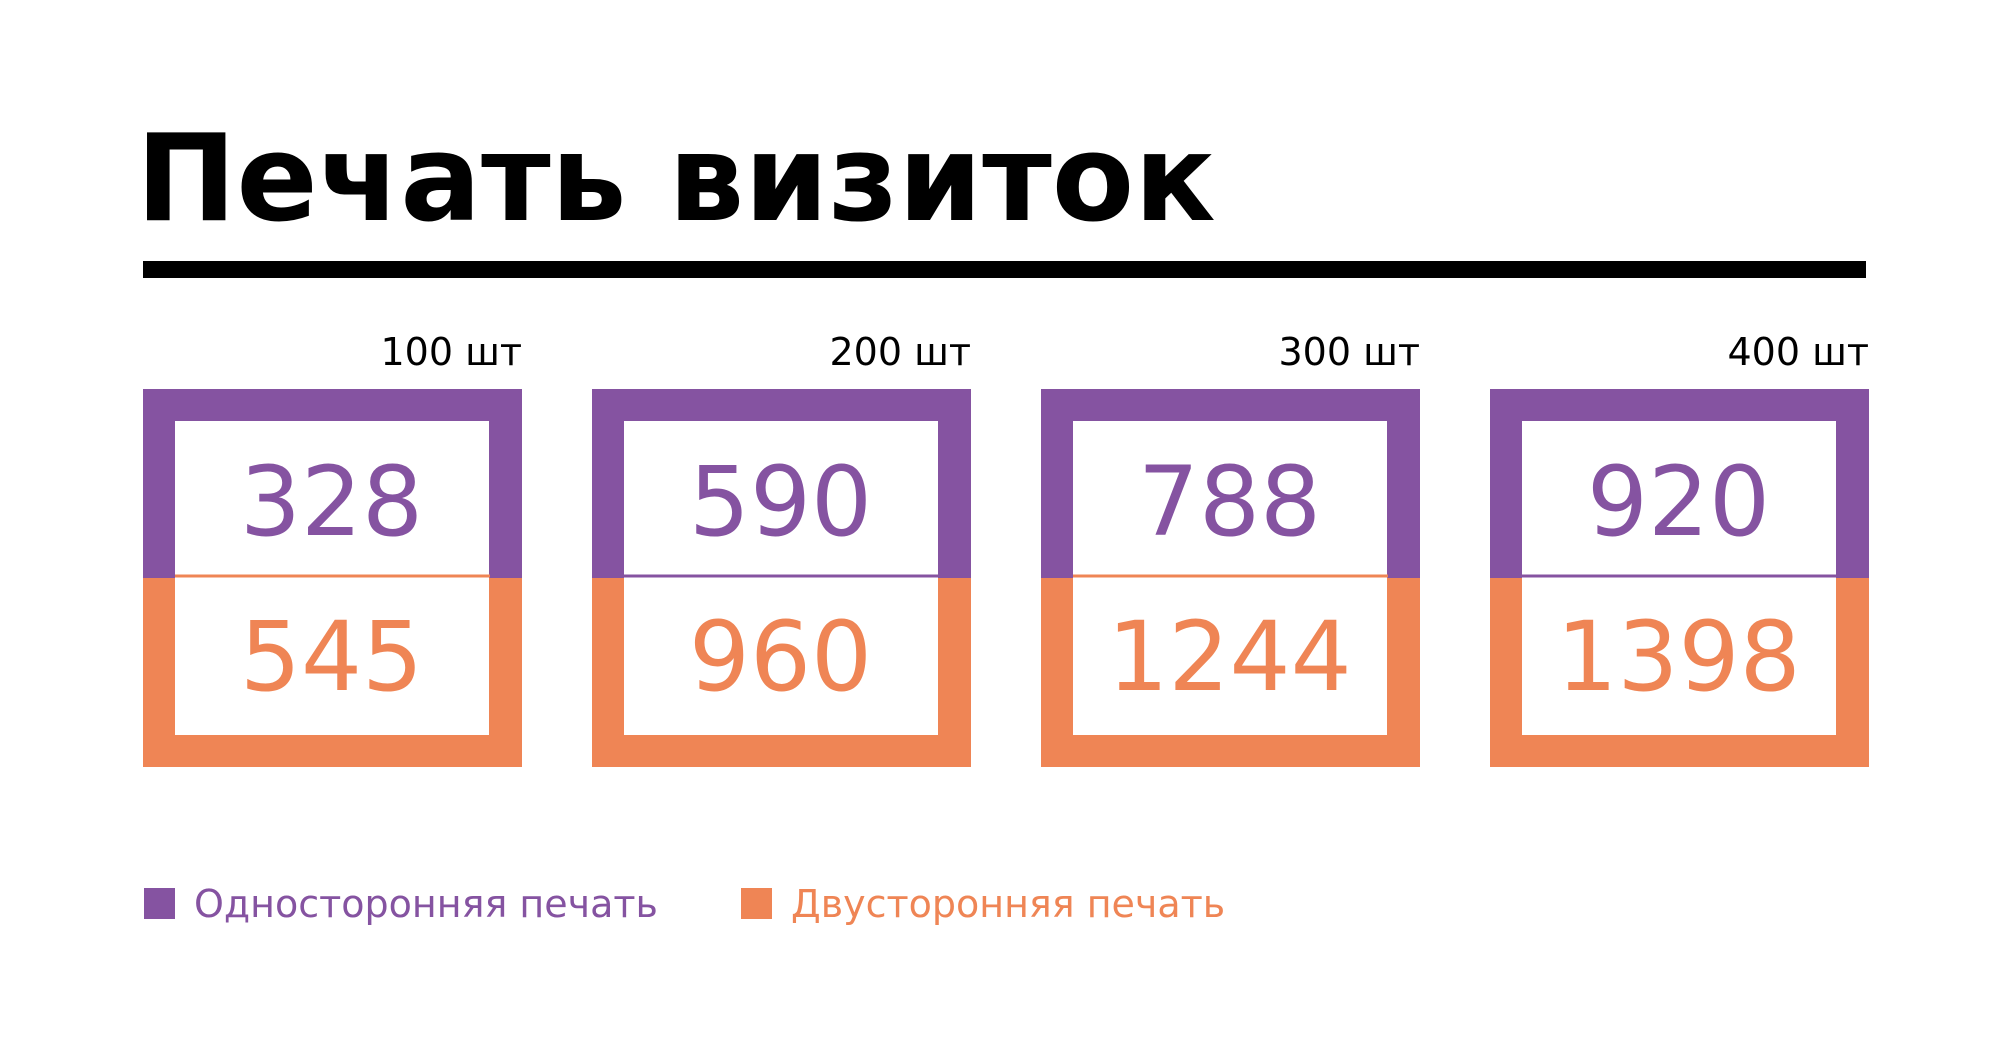  What do you see at coordinates (1229, 657) in the screenshot?
I see `double-price: 1244` at bounding box center [1229, 657].